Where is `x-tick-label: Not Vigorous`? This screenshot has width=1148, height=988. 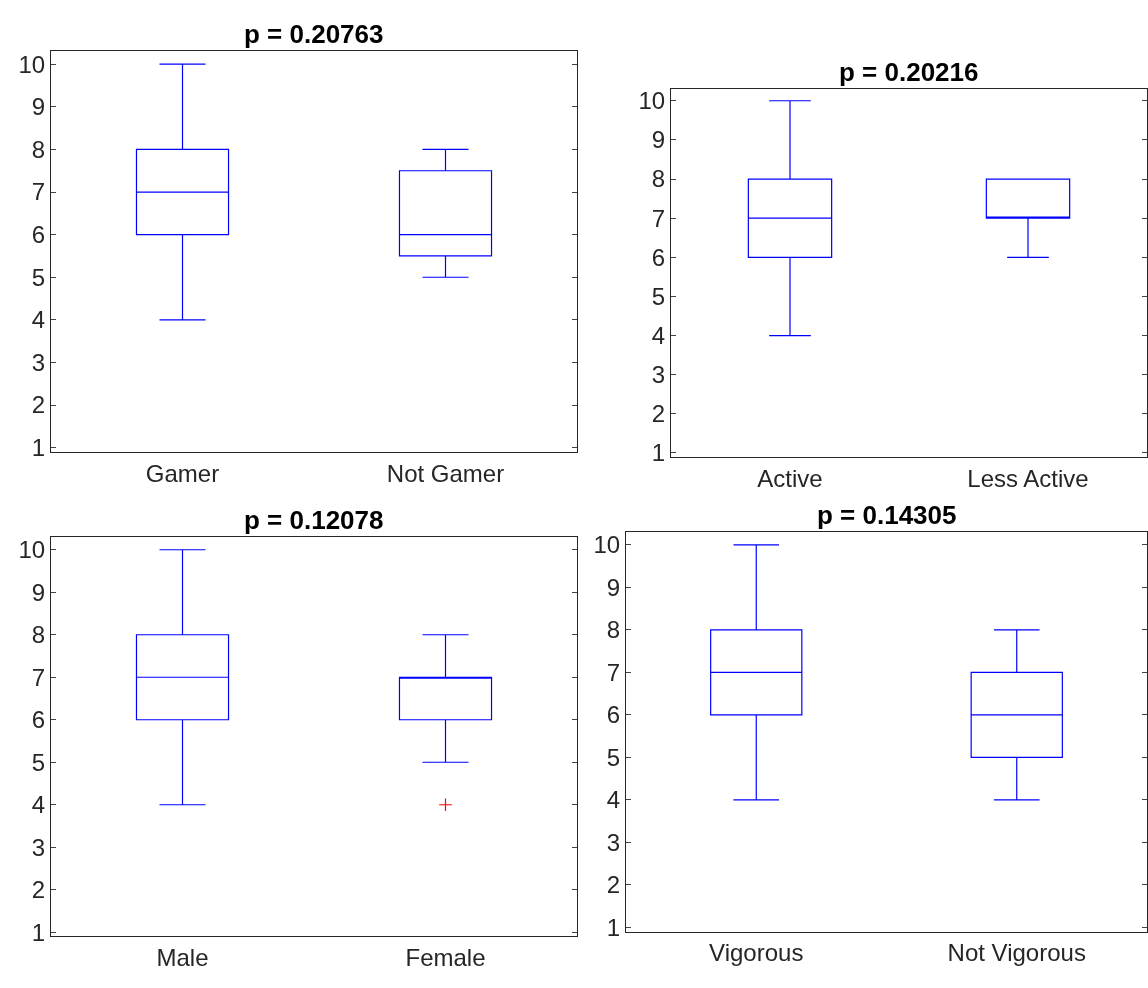 x-tick-label: Not Vigorous is located at coordinates (1016, 953).